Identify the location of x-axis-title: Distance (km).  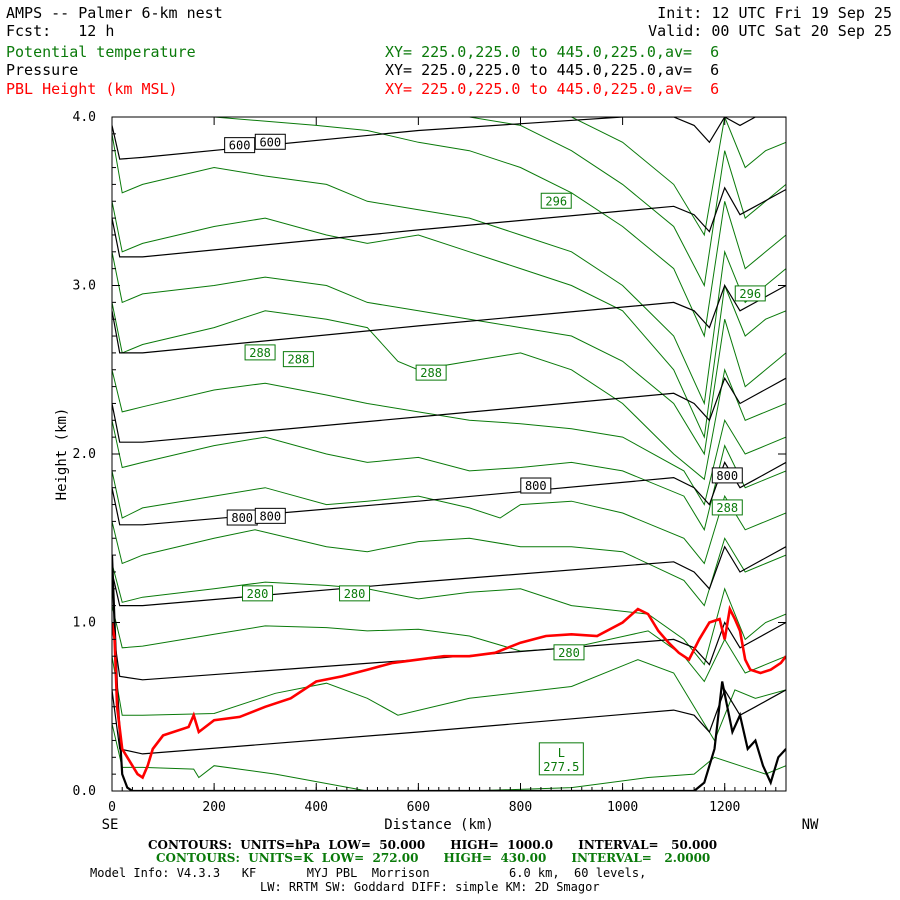
(439, 825).